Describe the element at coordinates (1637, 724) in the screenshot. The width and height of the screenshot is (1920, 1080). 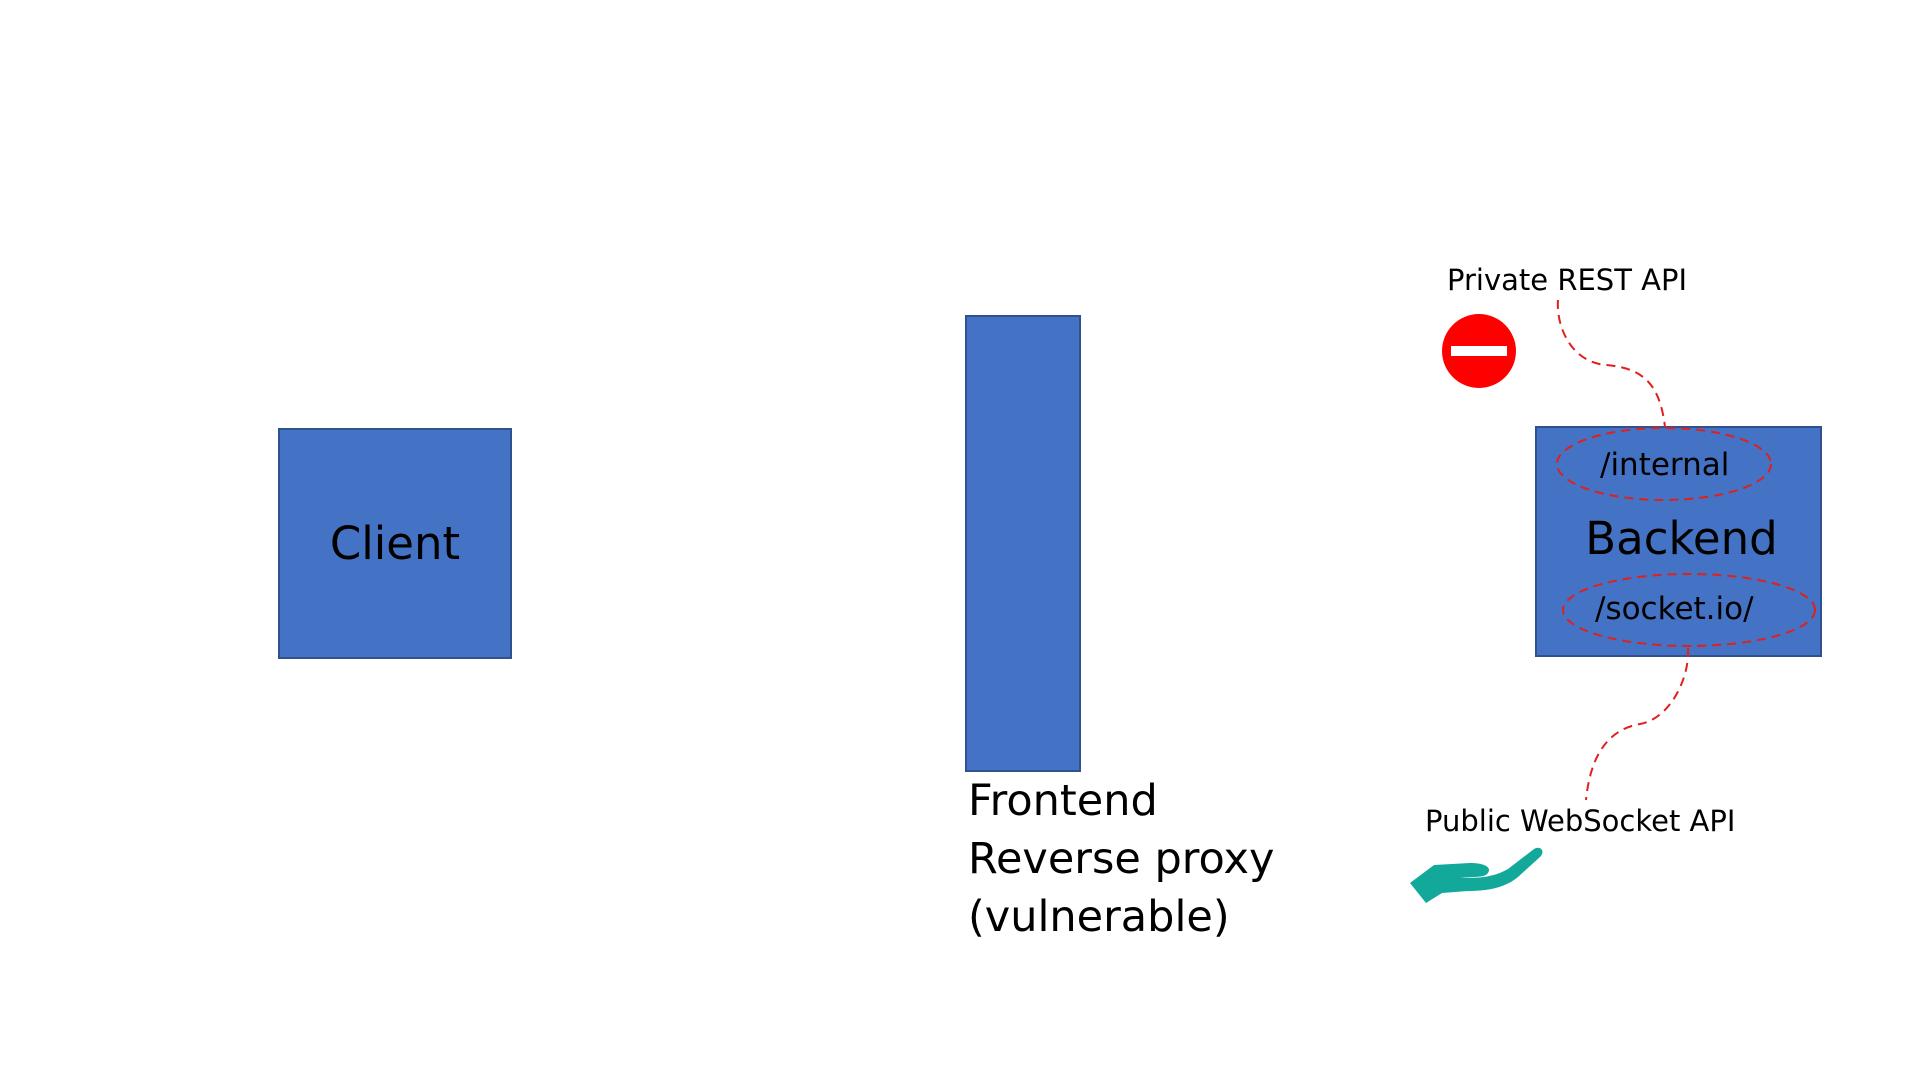
I see `public-api-connector` at that location.